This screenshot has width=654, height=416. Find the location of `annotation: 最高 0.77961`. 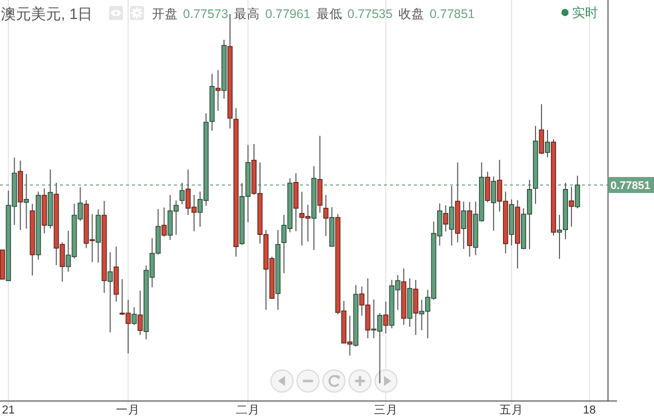

annotation: 最高 0.77961 is located at coordinates (272, 13).